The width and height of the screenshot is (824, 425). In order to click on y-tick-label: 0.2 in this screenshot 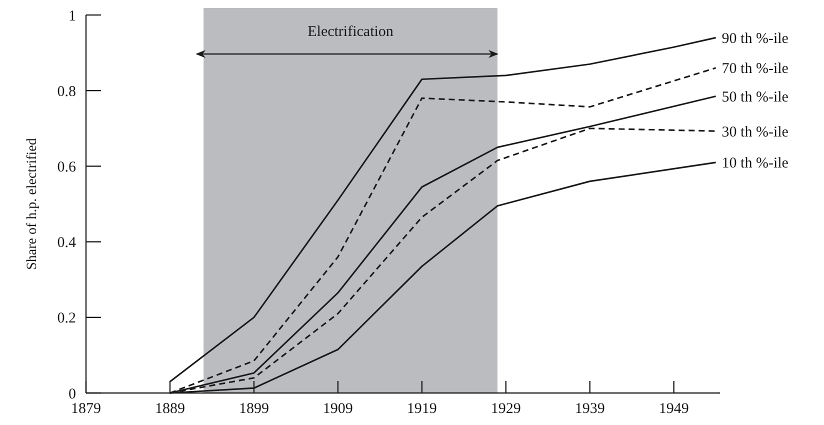, I will do `click(66, 318)`.